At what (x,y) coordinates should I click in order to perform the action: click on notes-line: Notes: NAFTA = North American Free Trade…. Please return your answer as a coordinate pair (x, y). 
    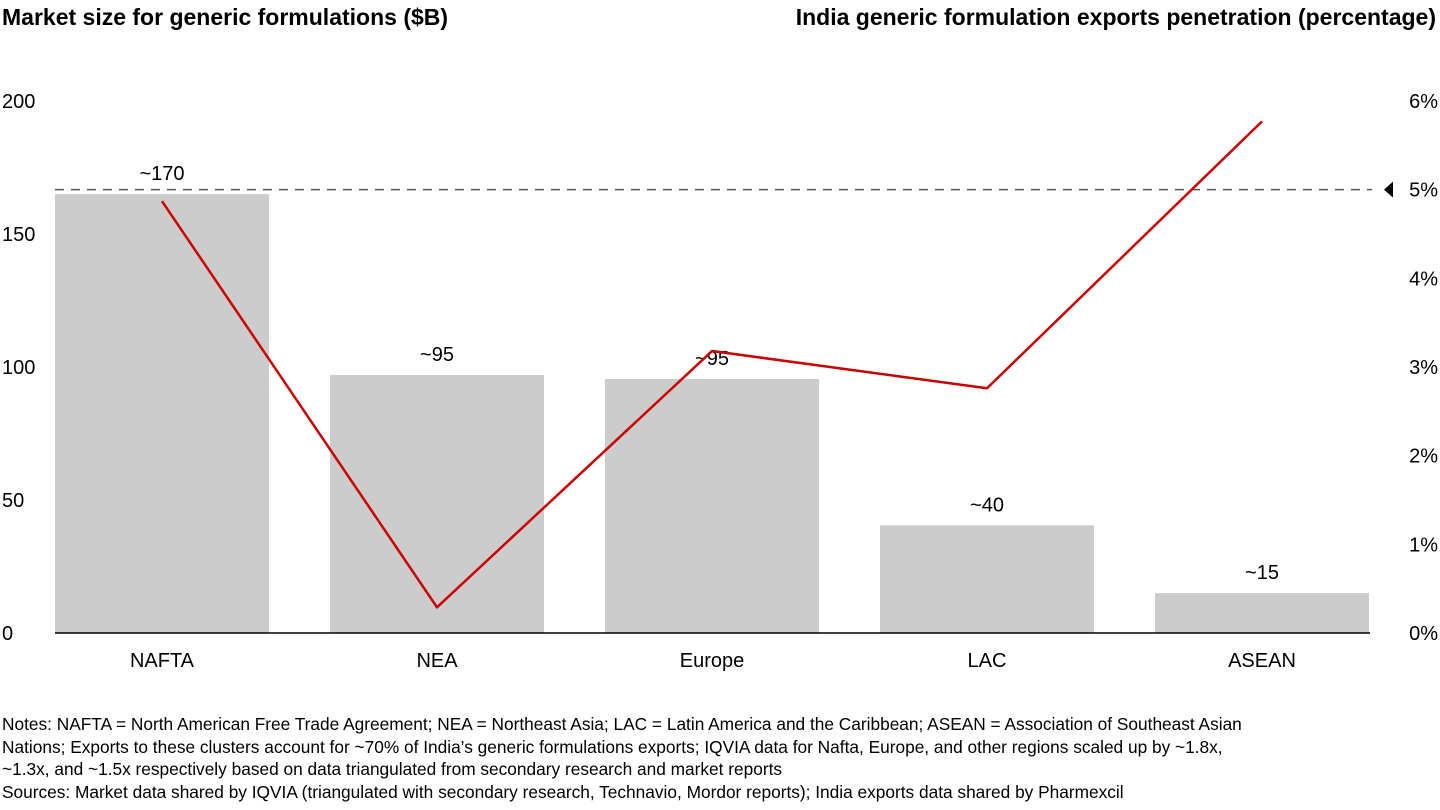
    Looking at the image, I should click on (622, 724).